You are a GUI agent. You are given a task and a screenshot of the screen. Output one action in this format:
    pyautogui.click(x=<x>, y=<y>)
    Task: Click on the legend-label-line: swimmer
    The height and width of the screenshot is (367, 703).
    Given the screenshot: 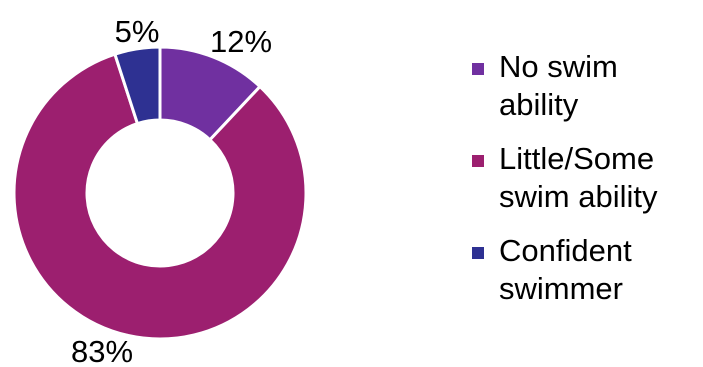 What is the action you would take?
    pyautogui.click(x=561, y=288)
    